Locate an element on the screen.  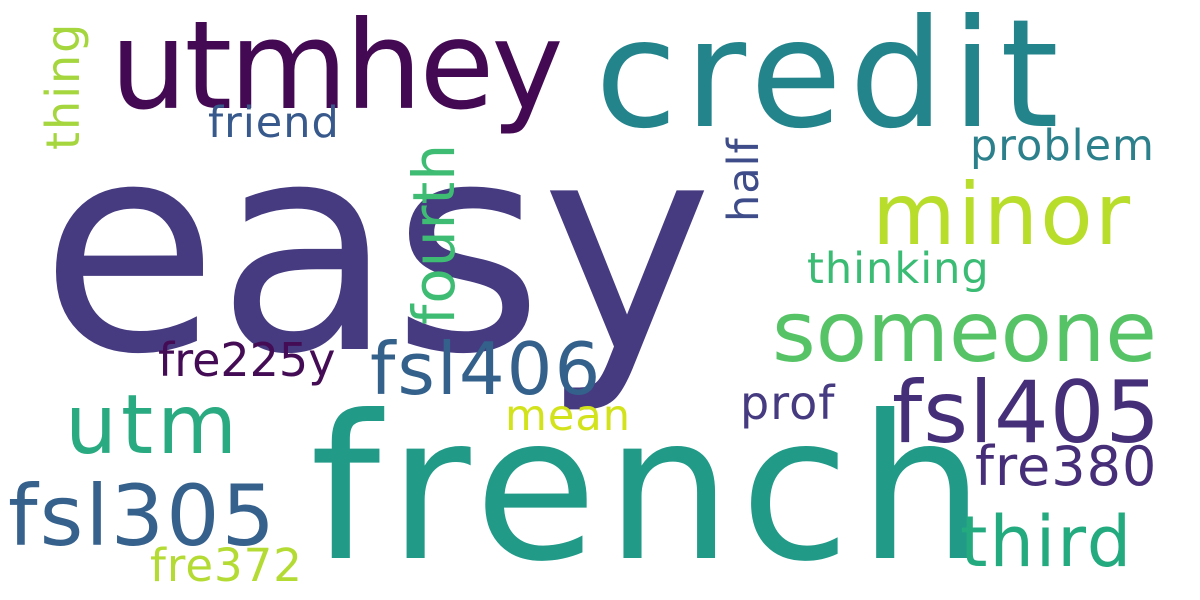
word-thing: thing is located at coordinates (63, 85).